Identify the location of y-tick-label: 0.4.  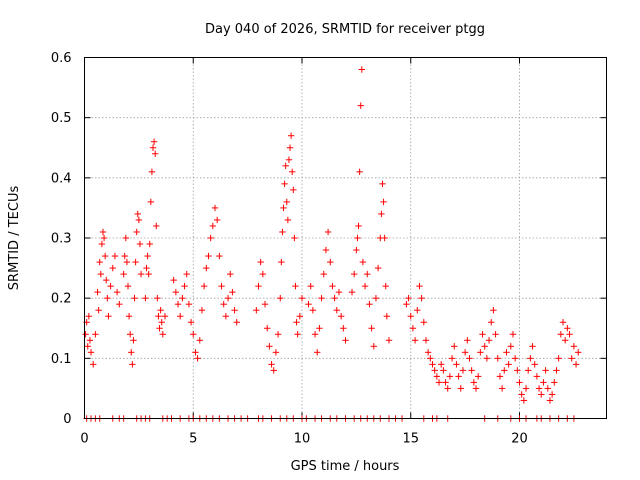
(61, 178).